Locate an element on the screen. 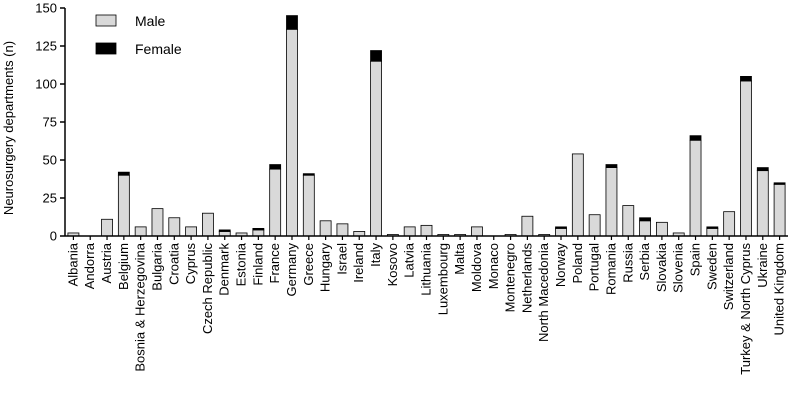  y-tick-label: 25 is located at coordinates (50, 198).